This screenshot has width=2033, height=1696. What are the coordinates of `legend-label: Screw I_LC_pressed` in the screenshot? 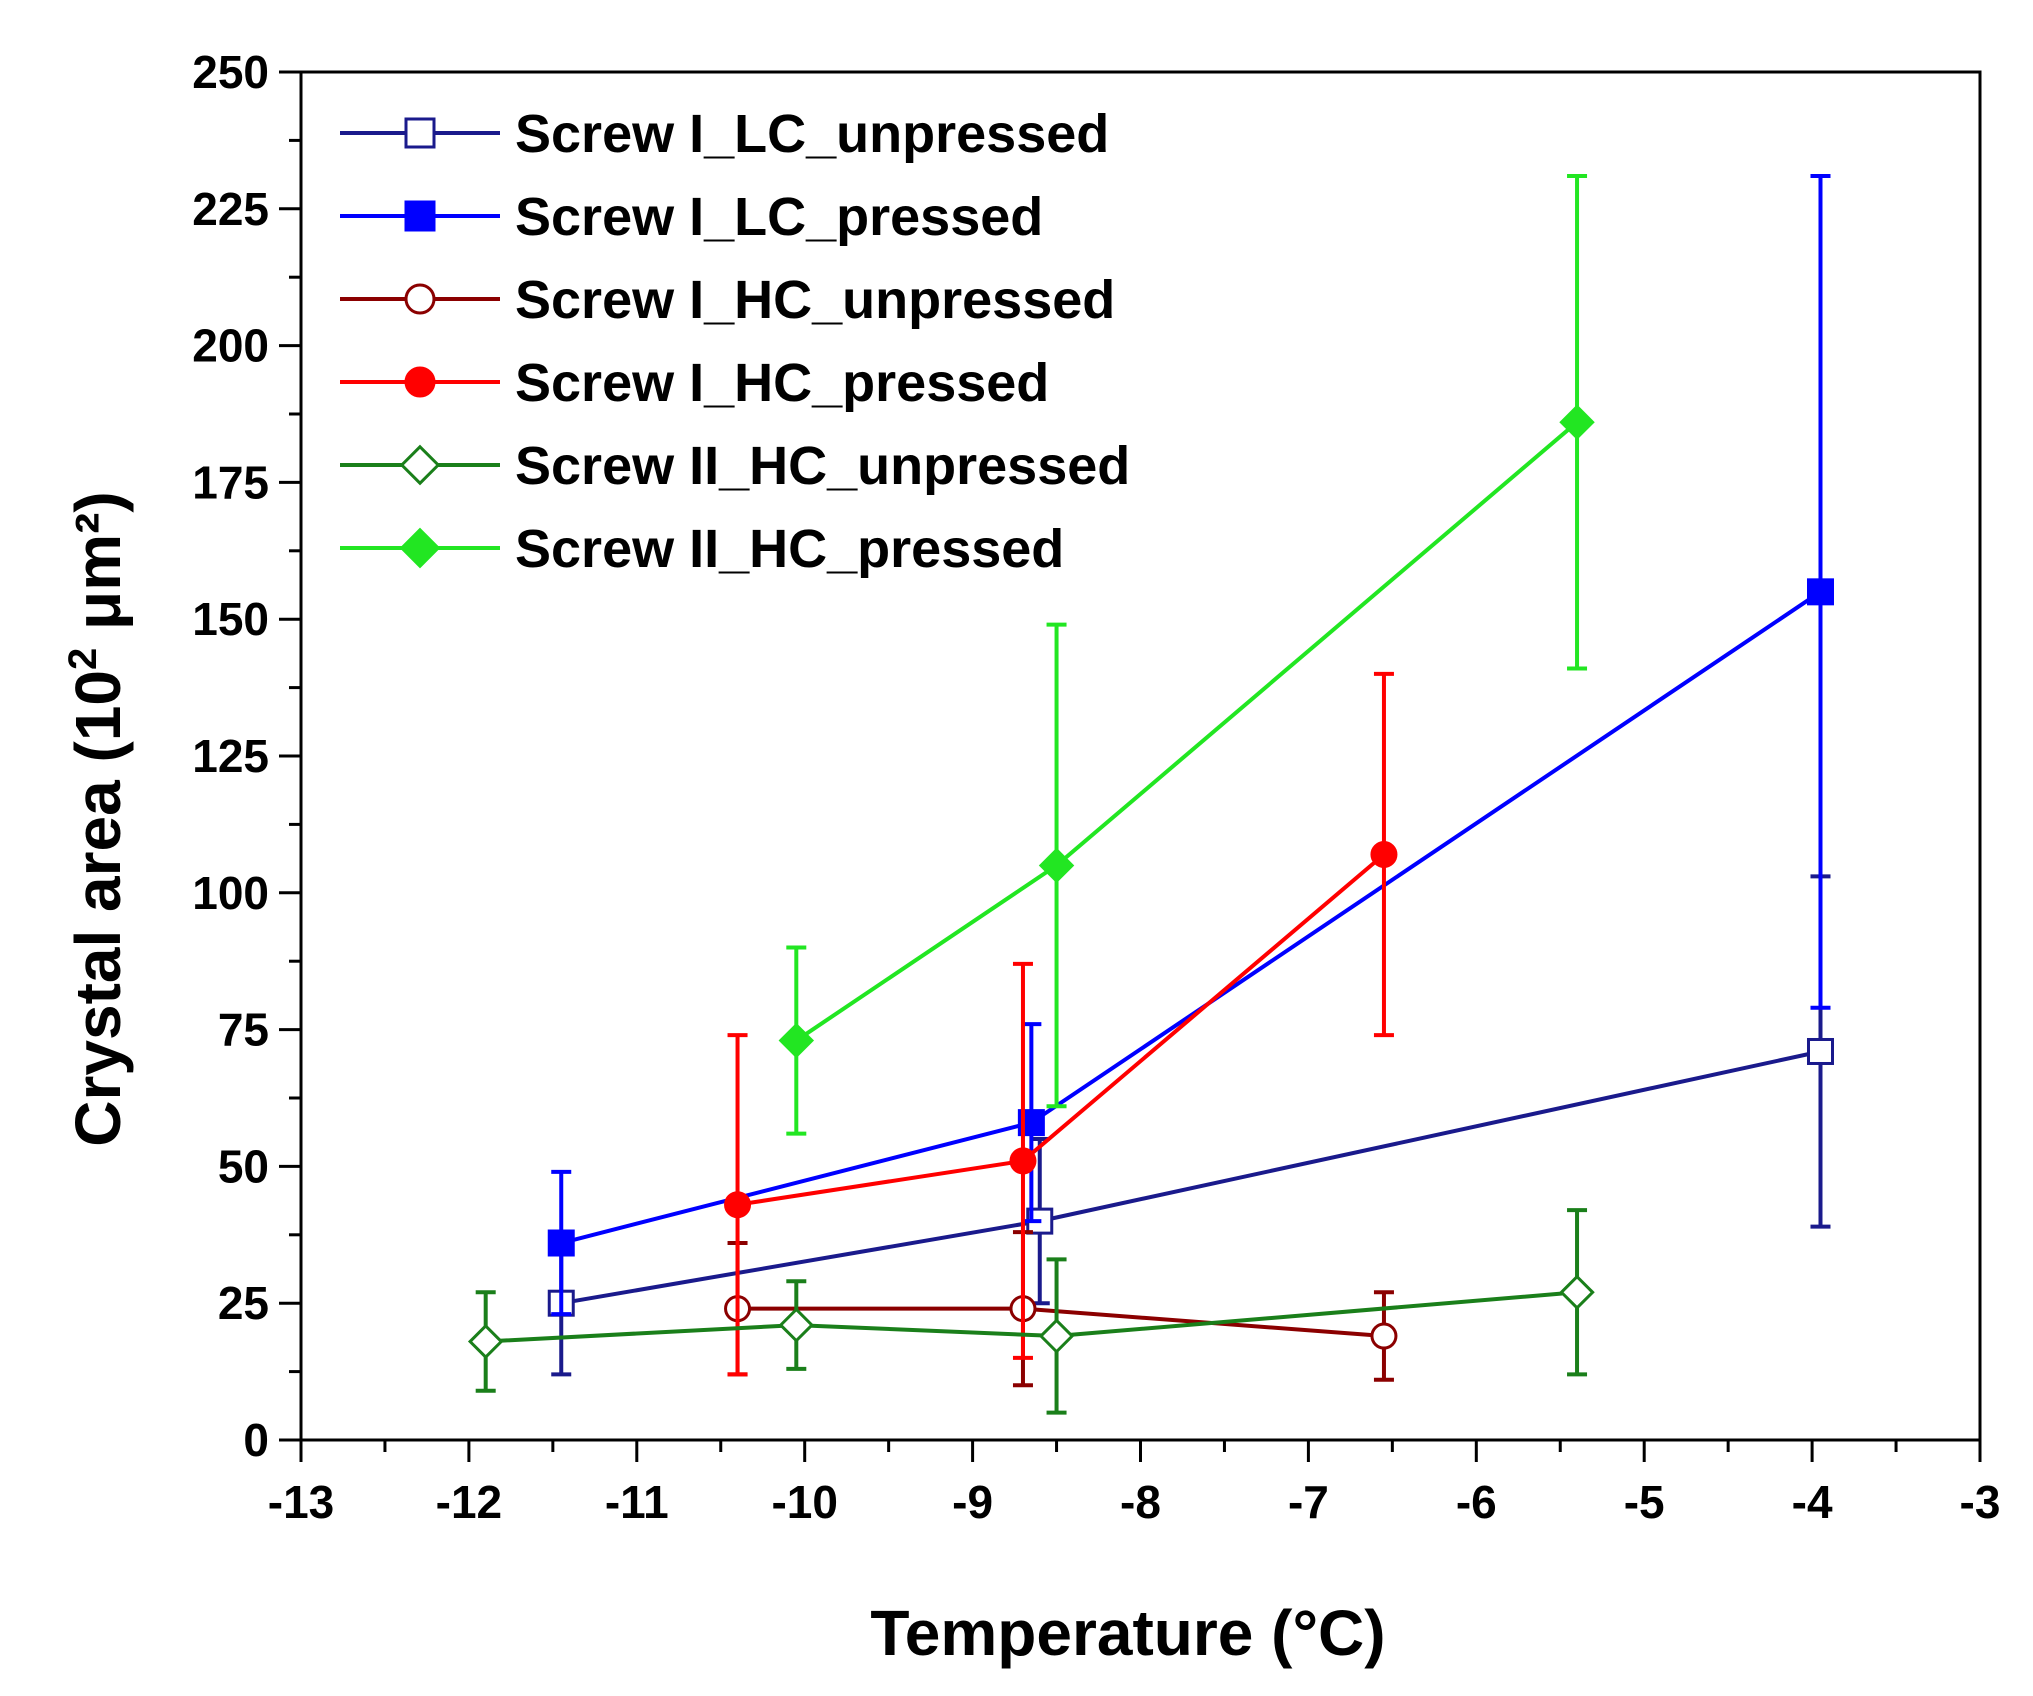 It's located at (779, 217).